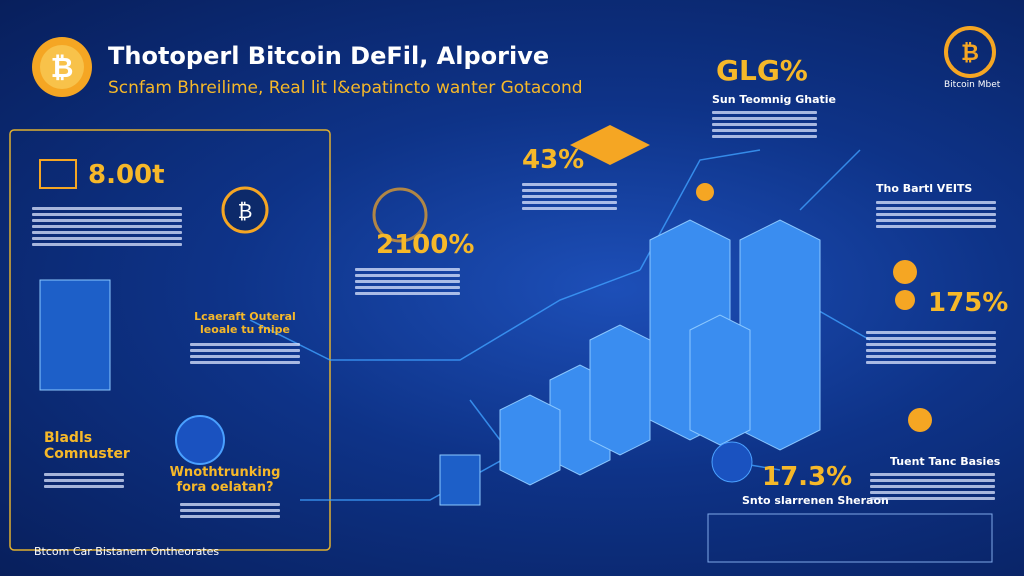  What do you see at coordinates (850, 538) in the screenshot?
I see `notes-box` at bounding box center [850, 538].